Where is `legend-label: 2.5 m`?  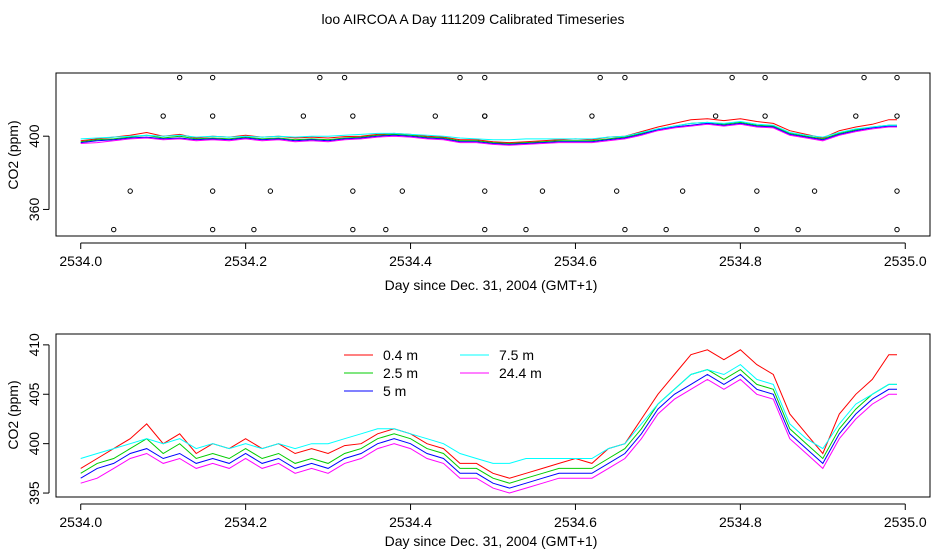
legend-label: 2.5 m is located at coordinates (400, 373).